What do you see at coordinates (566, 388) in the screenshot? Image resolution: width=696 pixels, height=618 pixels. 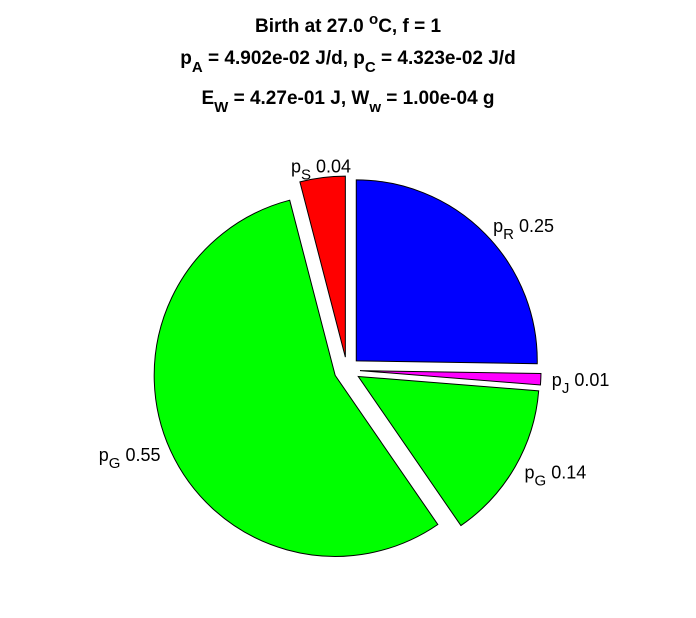 I see `slice-label-subscript: J` at bounding box center [566, 388].